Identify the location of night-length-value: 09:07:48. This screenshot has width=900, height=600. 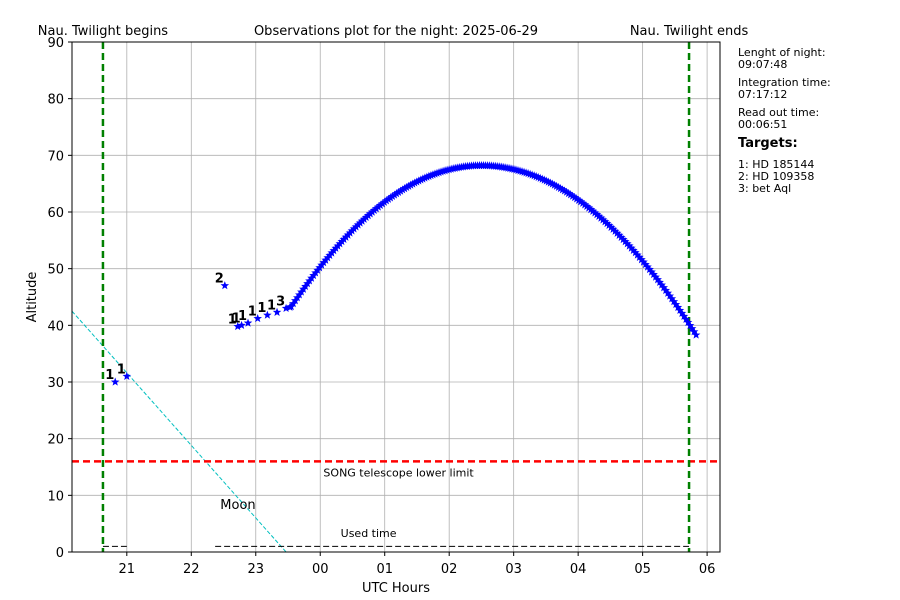
(763, 64).